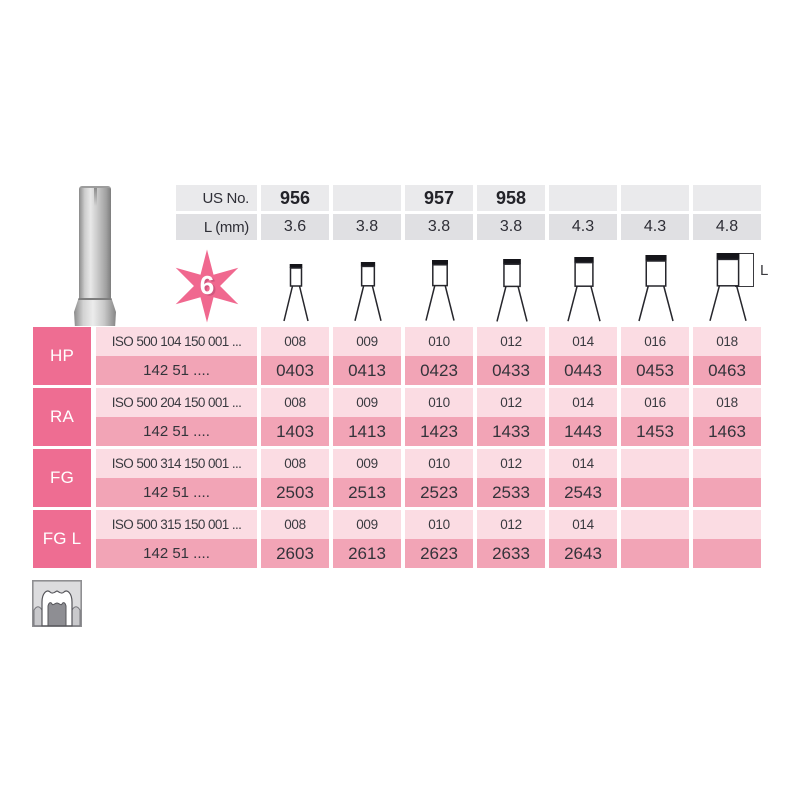 The width and height of the screenshot is (800, 800). What do you see at coordinates (583, 431) in the screenshot?
I see `code-cell: 1443` at bounding box center [583, 431].